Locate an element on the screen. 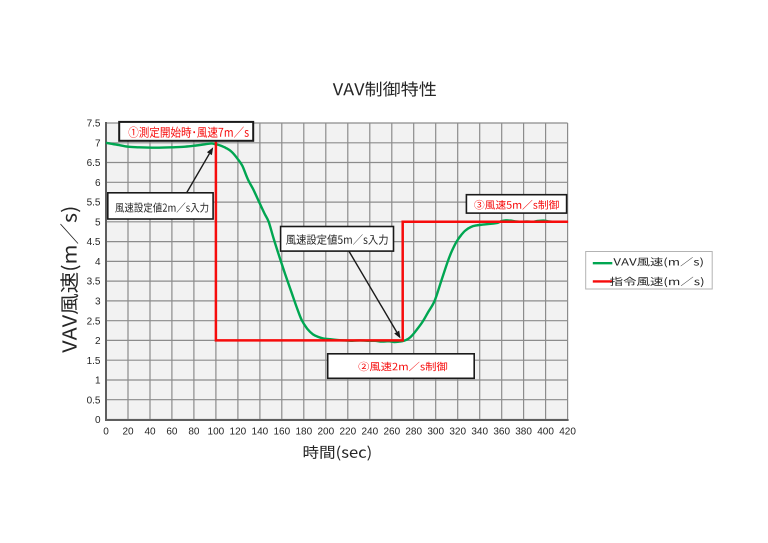 This screenshot has height=543, width=768. svg-text: 120 is located at coordinates (238, 431).